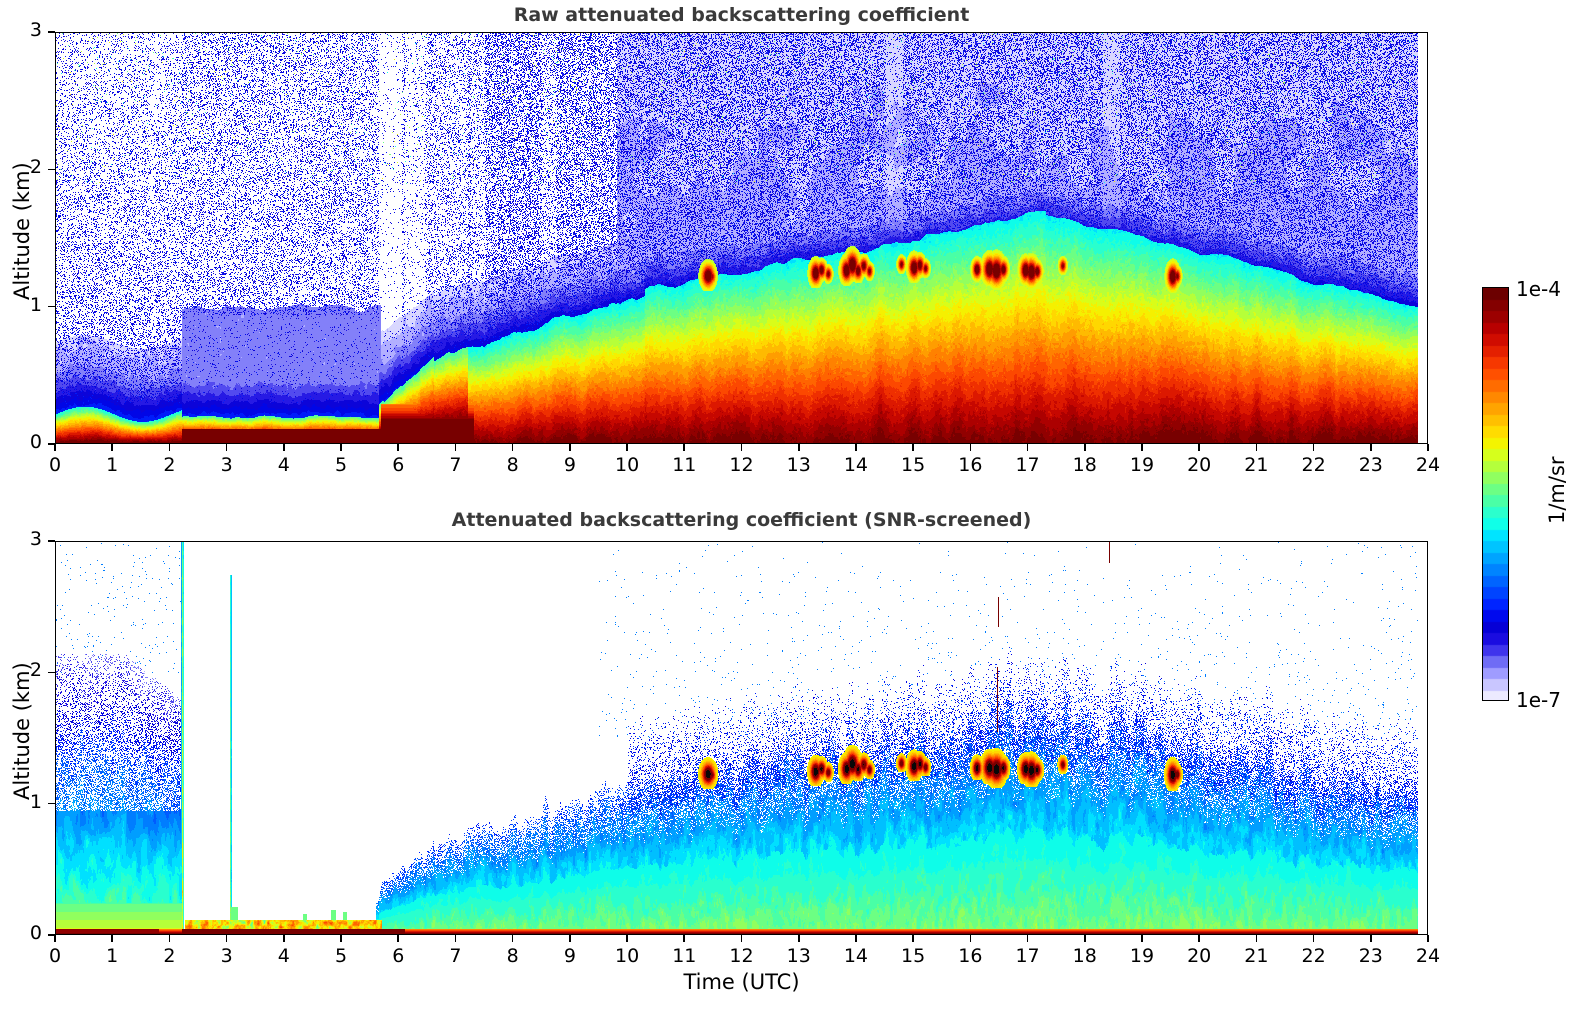  Describe the element at coordinates (855, 956) in the screenshot. I see `x-tick-label-screened-14: 14` at that location.